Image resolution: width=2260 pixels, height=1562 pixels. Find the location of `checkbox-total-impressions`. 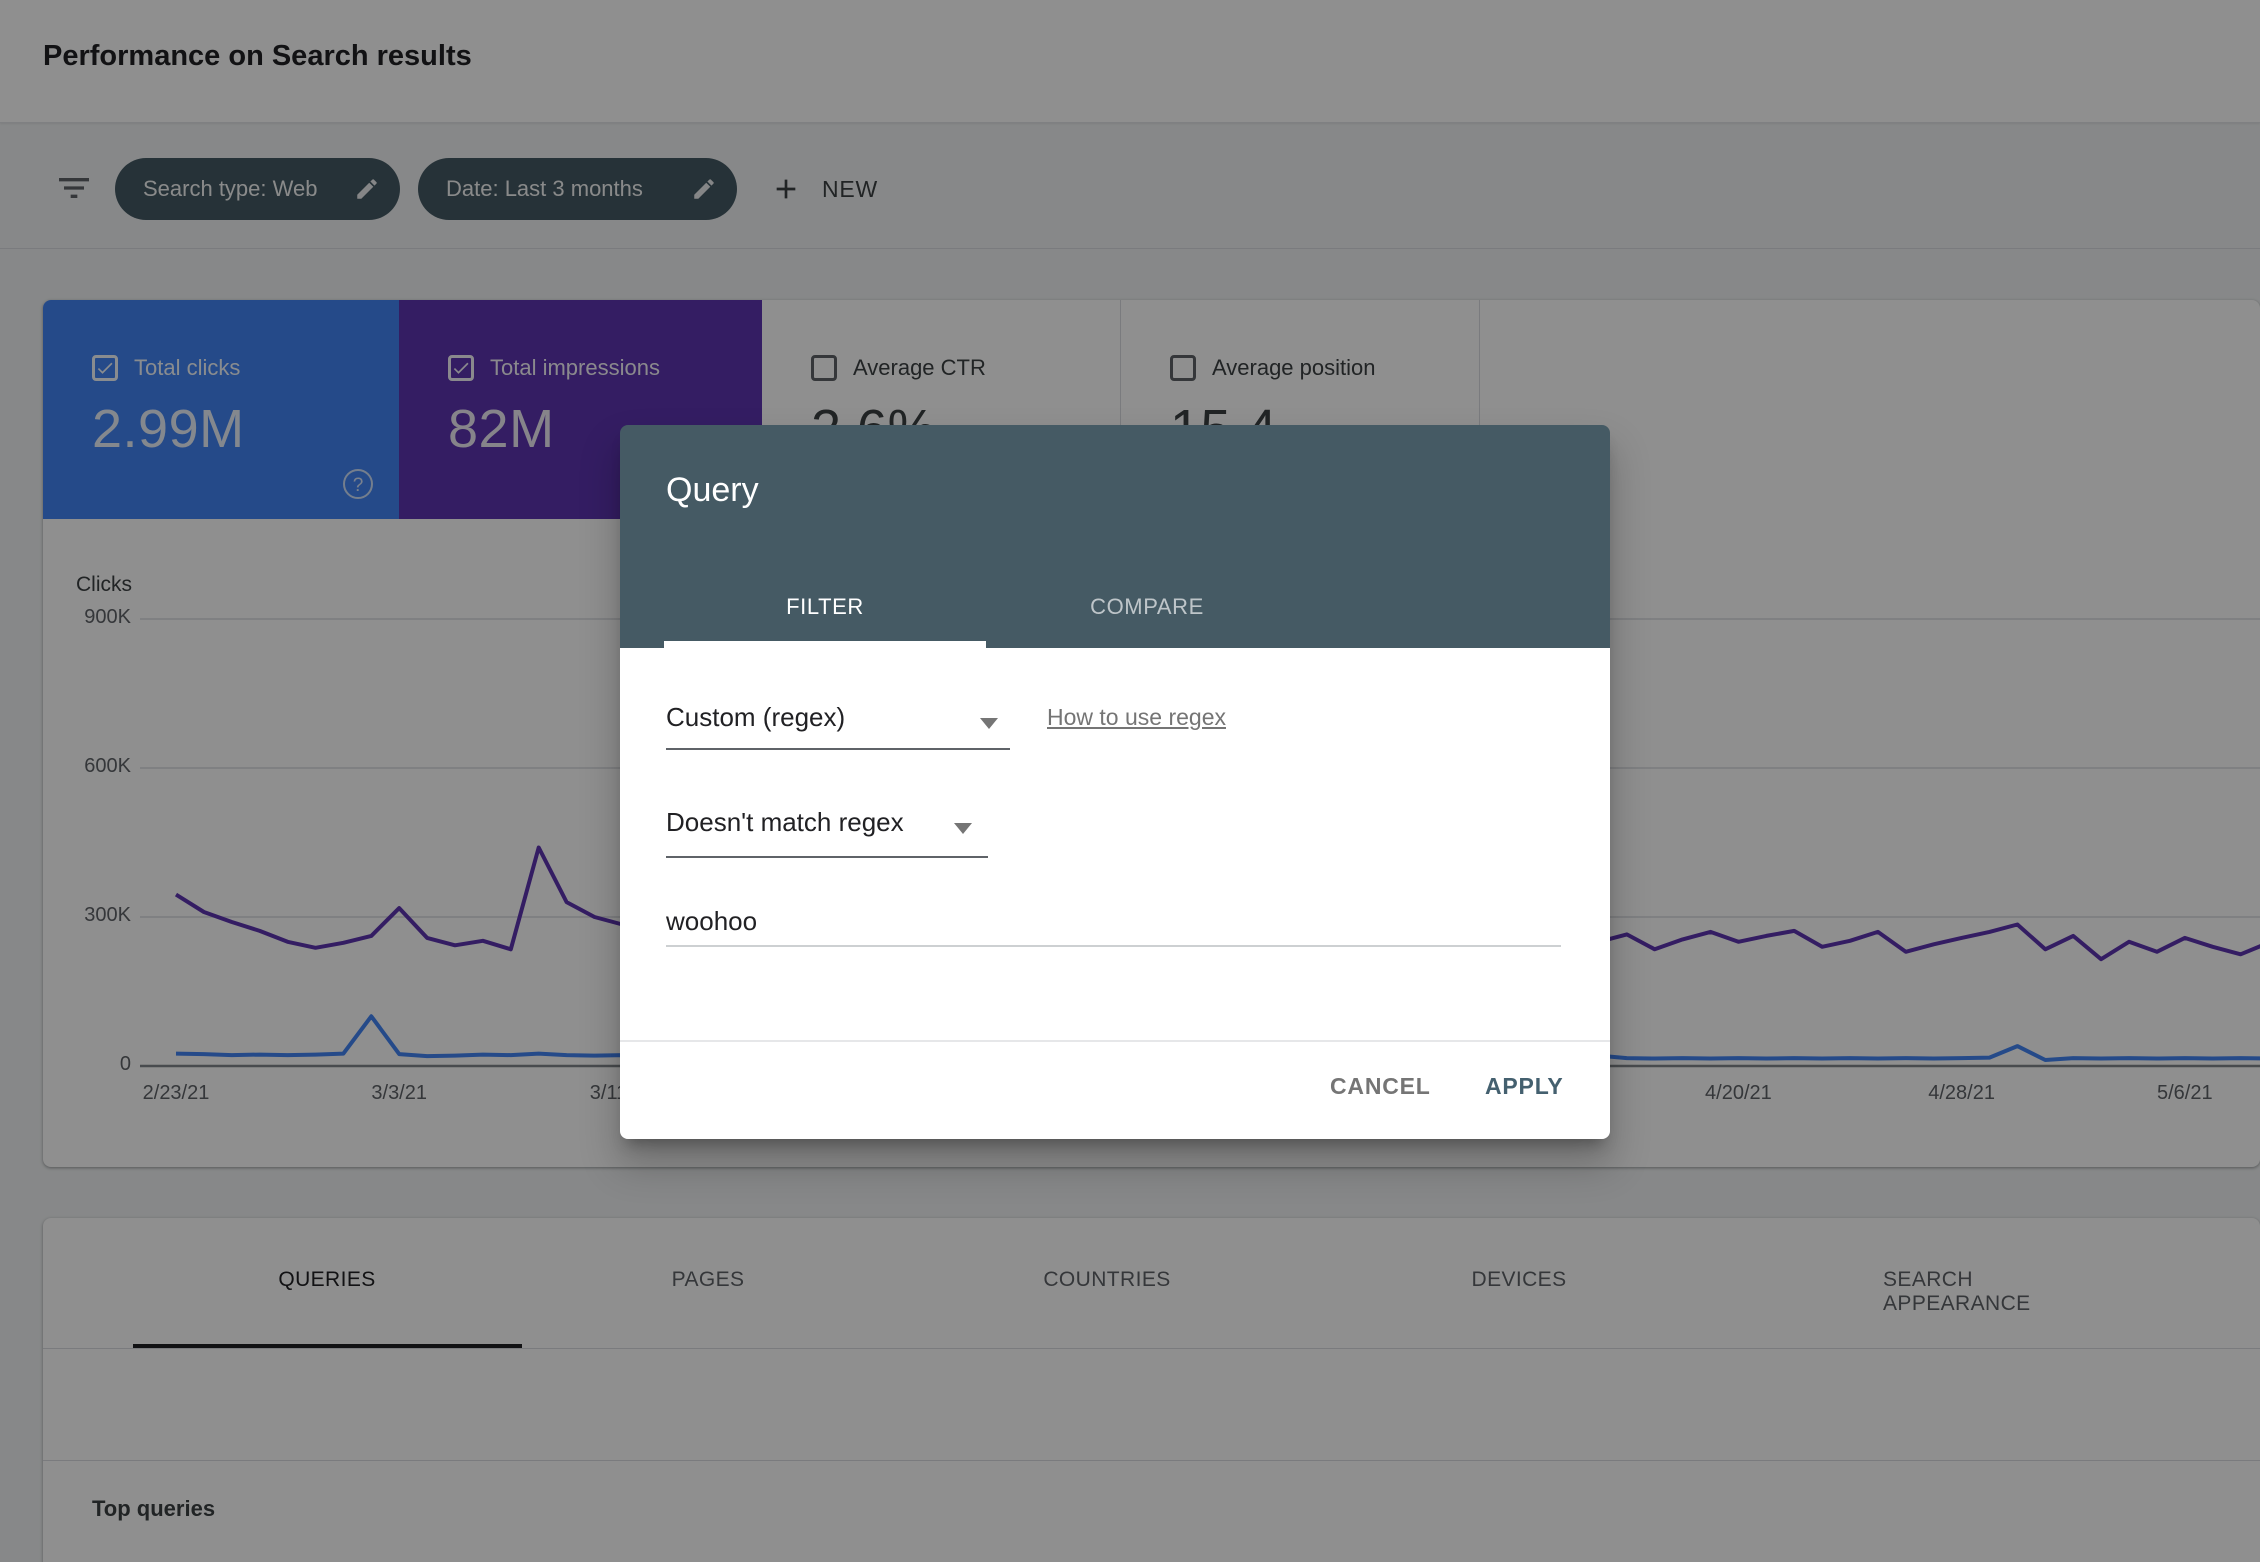

checkbox-total-impressions is located at coordinates (461, 368).